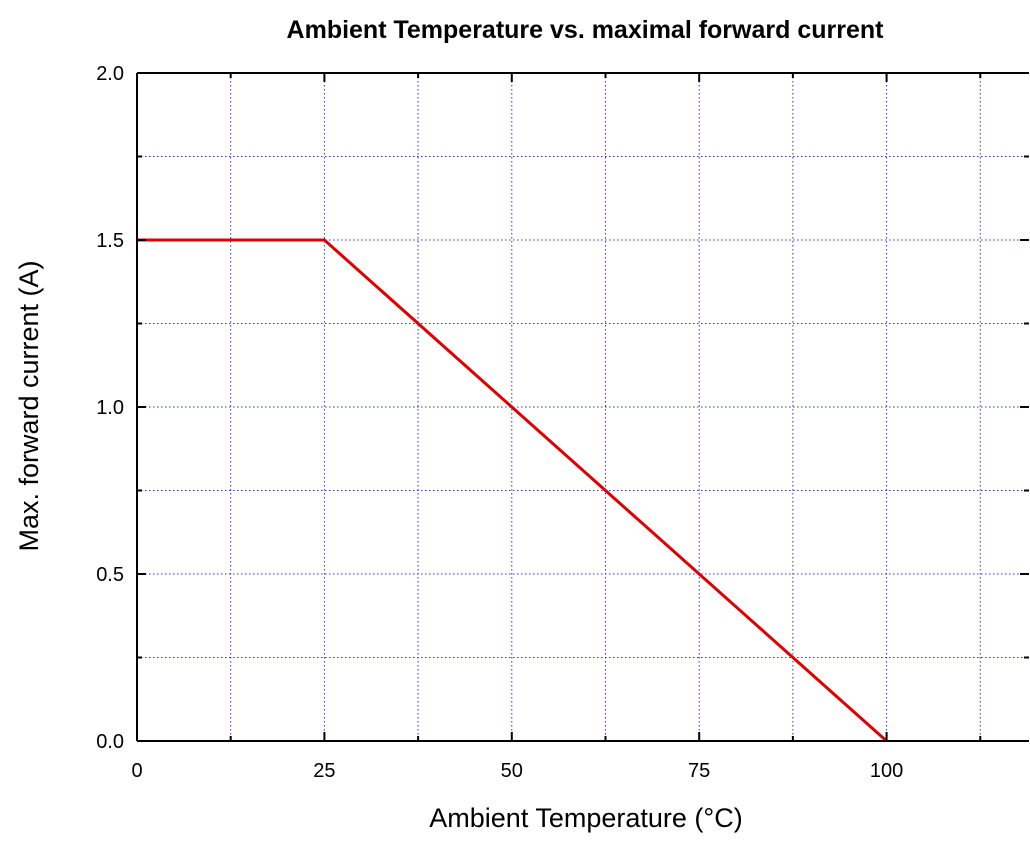  Describe the element at coordinates (110, 742) in the screenshot. I see `y-tick-label: 0.0` at that location.